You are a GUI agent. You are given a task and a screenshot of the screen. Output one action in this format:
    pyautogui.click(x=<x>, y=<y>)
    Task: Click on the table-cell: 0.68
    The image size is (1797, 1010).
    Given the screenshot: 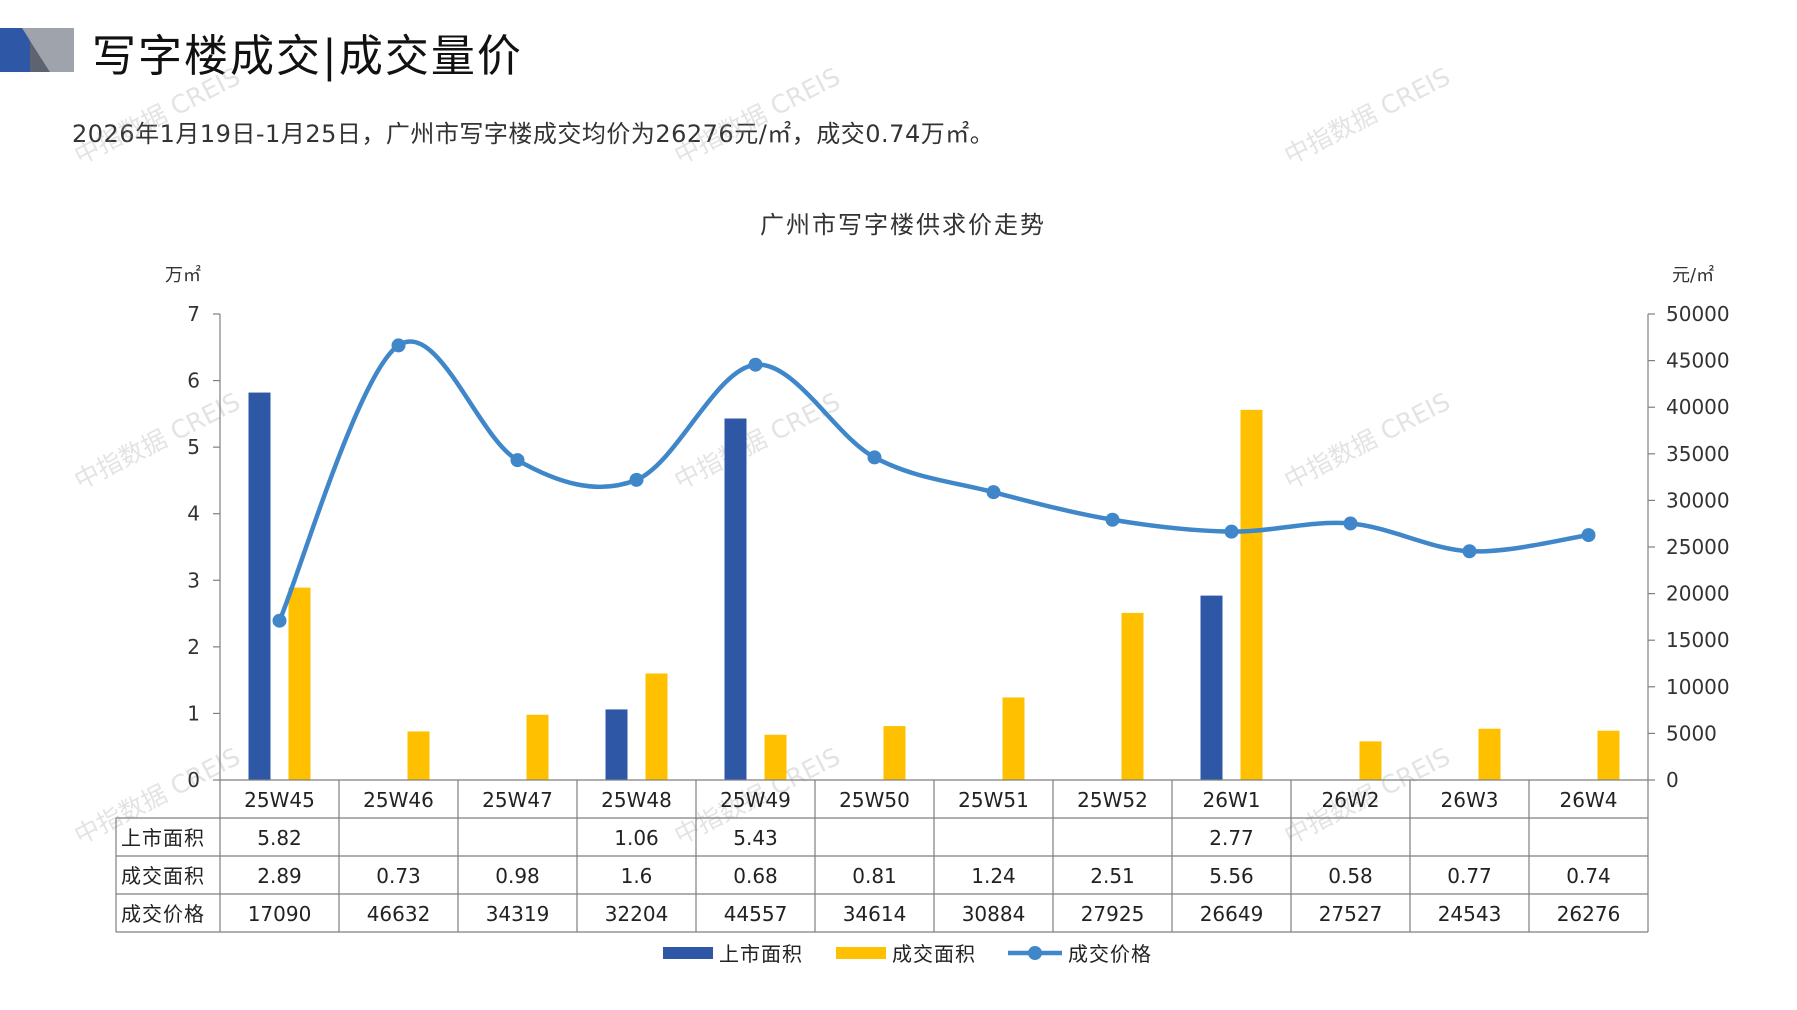 What is the action you would take?
    pyautogui.click(x=755, y=876)
    